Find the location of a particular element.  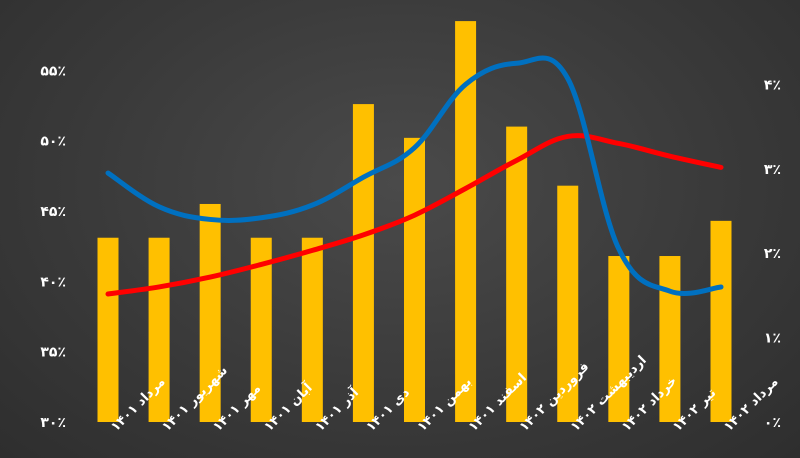

right-tick-label: ۲٪ is located at coordinates (772, 254).